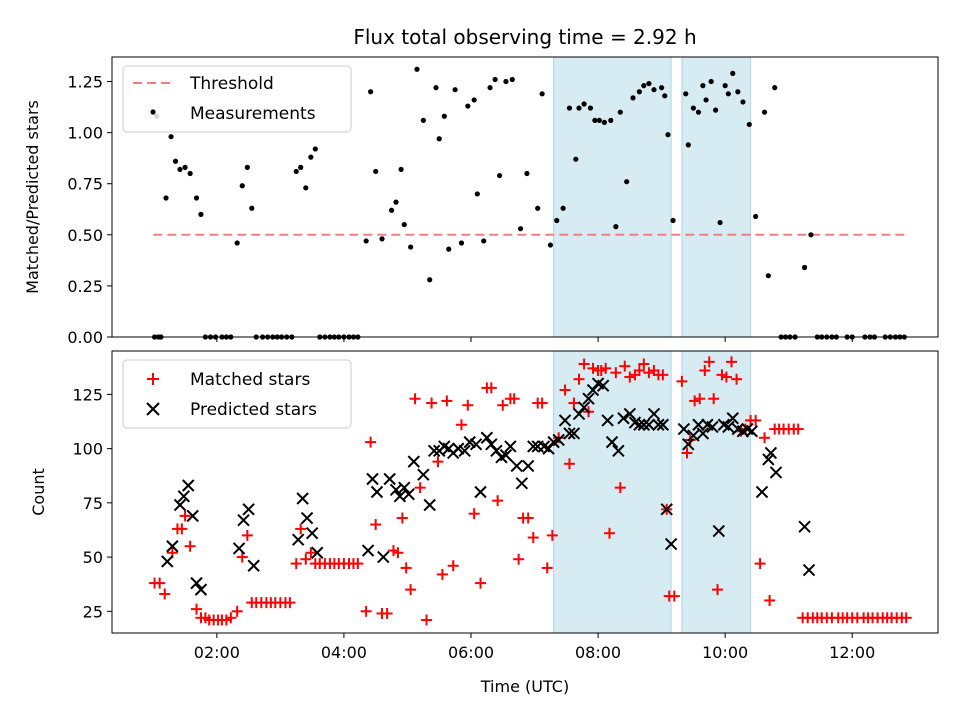 Image resolution: width=960 pixels, height=720 pixels. I want to click on y-tick-label: 100, so click(87, 449).